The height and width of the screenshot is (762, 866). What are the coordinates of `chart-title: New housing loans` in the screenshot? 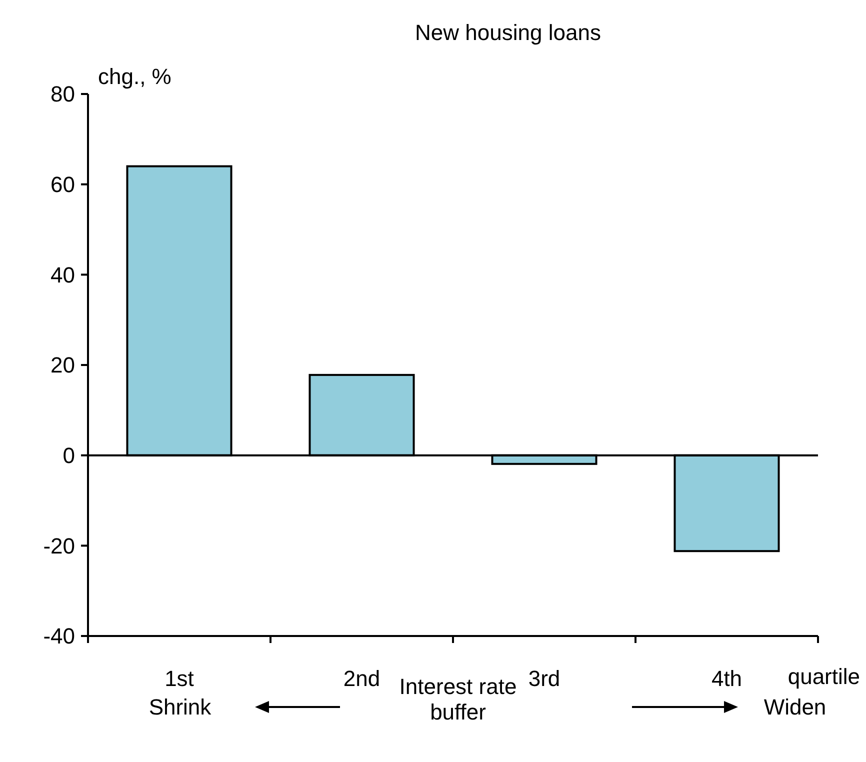 It's located at (508, 32).